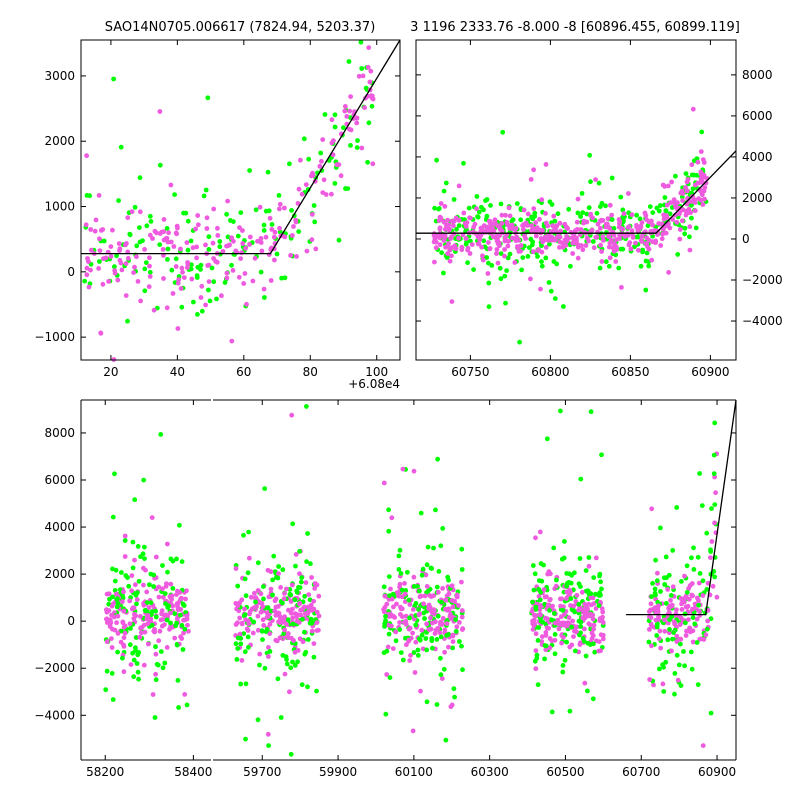 The height and width of the screenshot is (800, 800). I want to click on top-left-title: SAO14N0705.006617 (7824.94, 5203.37), so click(240, 27).